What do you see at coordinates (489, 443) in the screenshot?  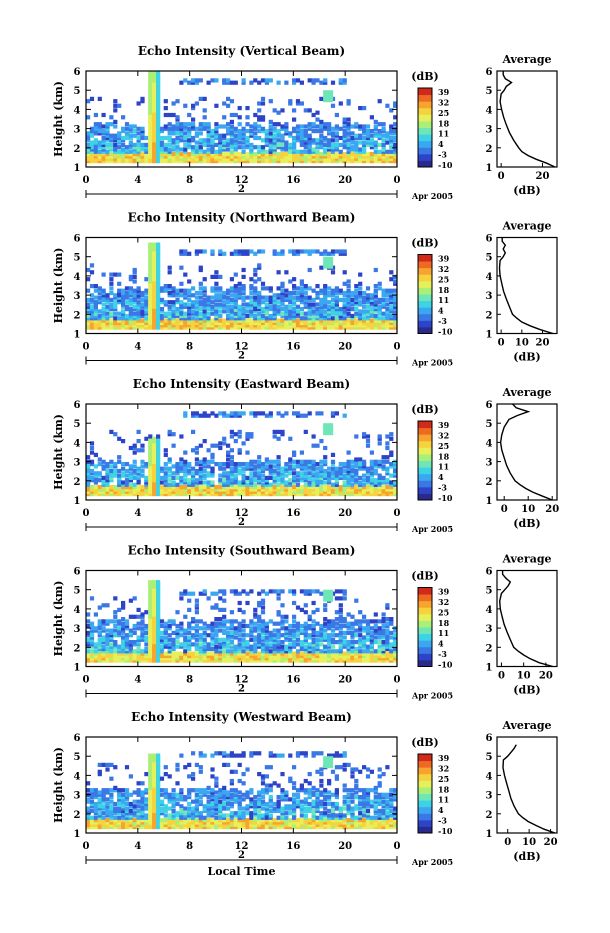 I see `avg-y-tick-label: 4` at bounding box center [489, 443].